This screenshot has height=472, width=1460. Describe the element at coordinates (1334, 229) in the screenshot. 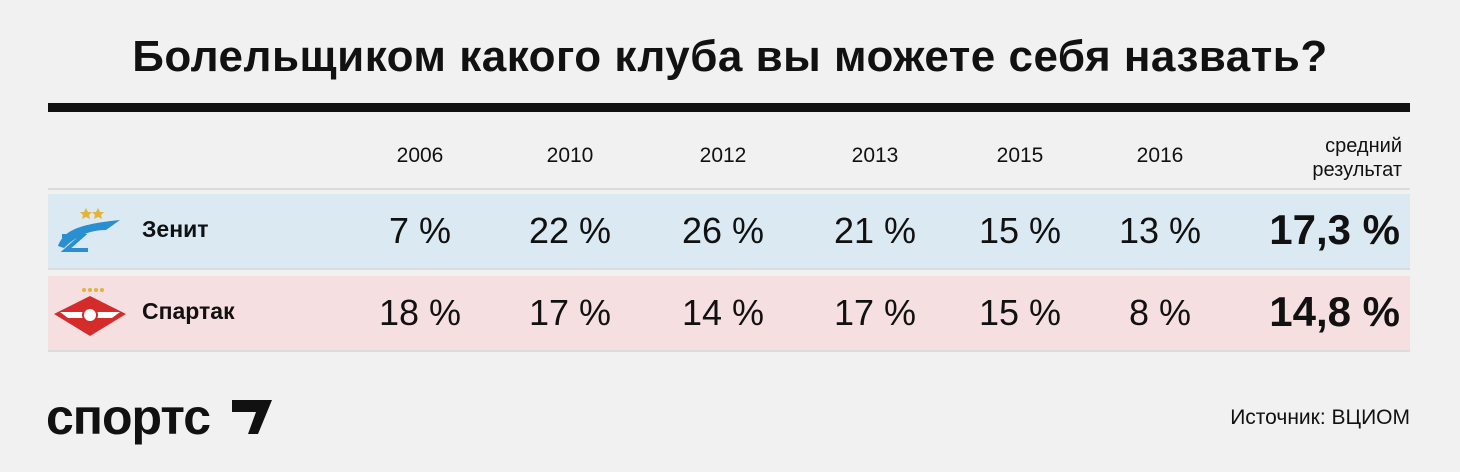

I see `average-cell: 17,3 %` at that location.